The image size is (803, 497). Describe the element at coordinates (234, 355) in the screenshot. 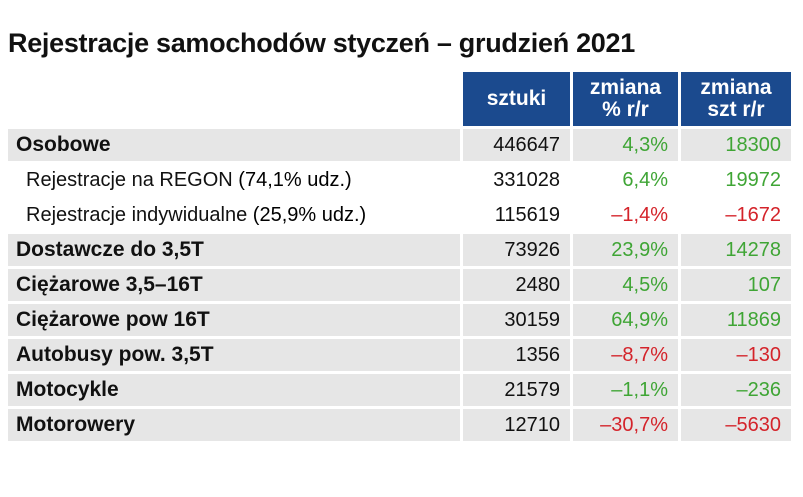

I see `row-label: Autobusy pow. 3,5T` at that location.